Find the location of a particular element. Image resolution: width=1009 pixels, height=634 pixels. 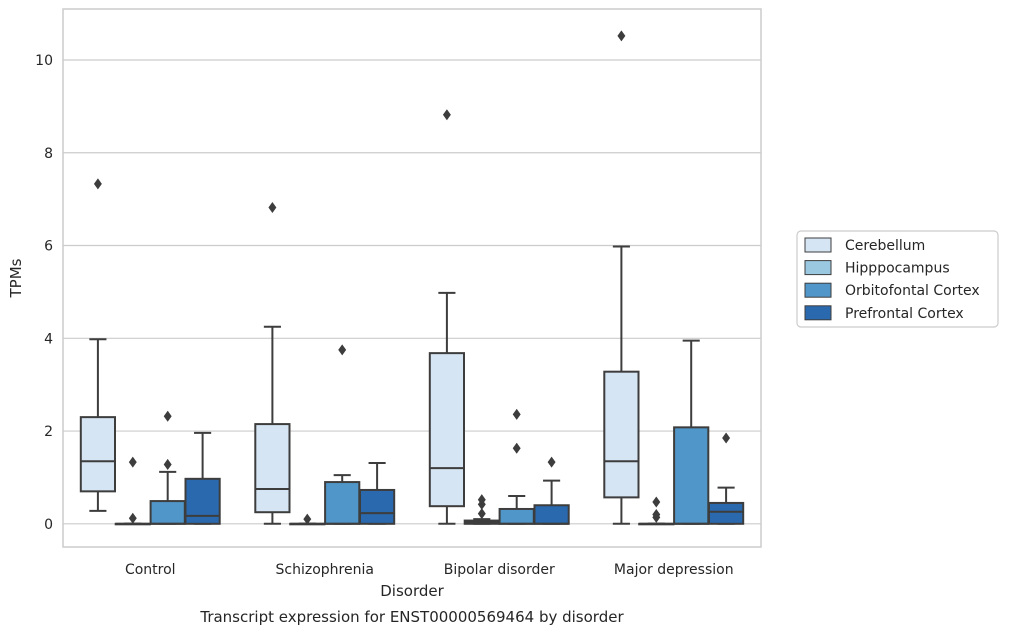

legend-frame is located at coordinates (897, 279).